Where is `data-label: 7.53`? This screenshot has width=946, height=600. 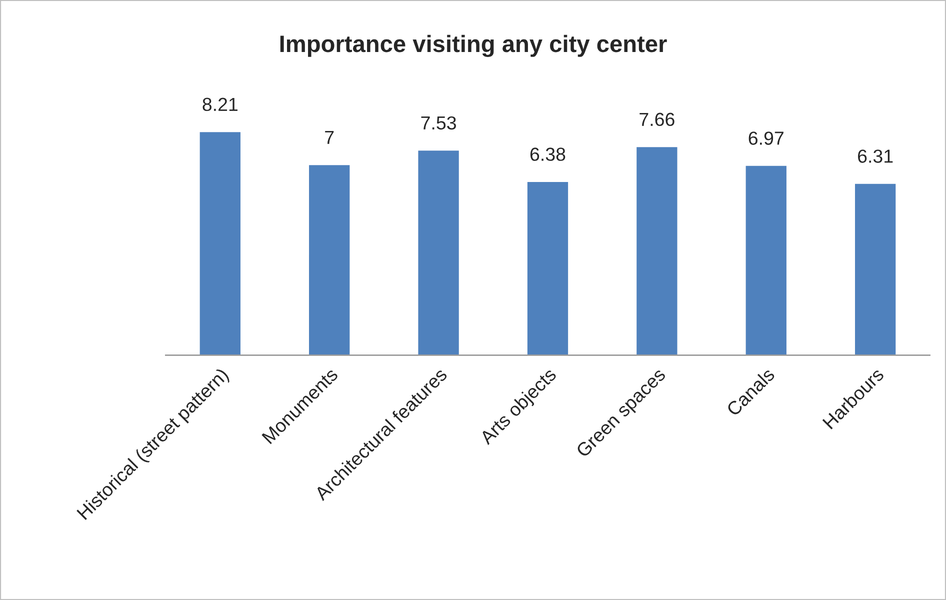
data-label: 7.53 is located at coordinates (438, 123).